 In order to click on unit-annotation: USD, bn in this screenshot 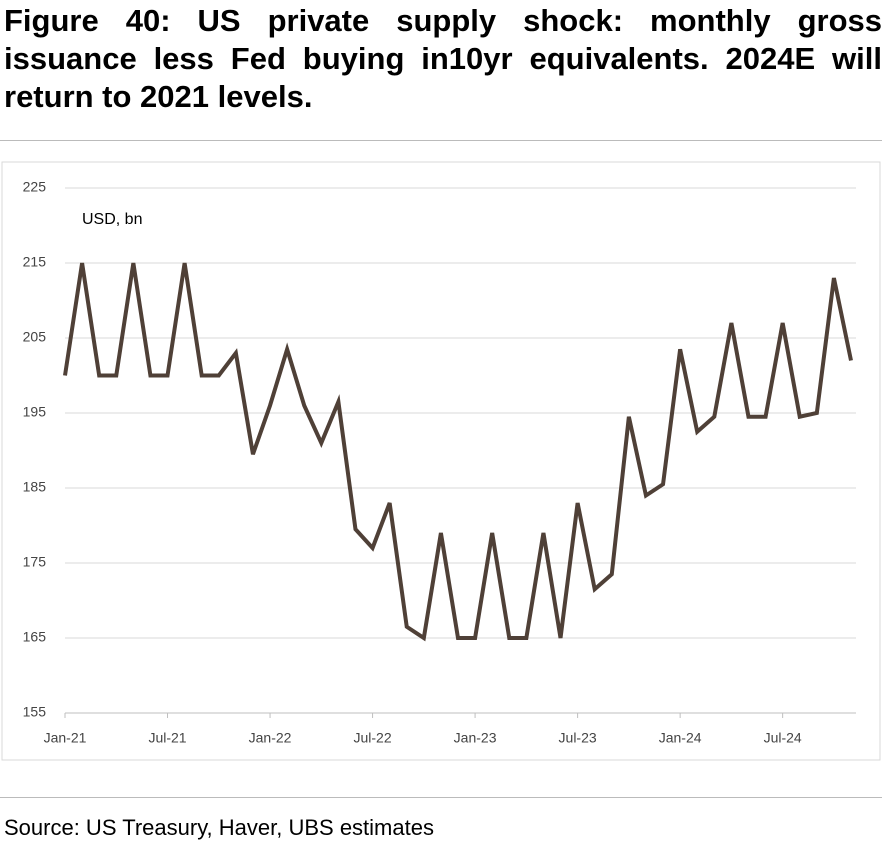, I will do `click(112, 219)`.